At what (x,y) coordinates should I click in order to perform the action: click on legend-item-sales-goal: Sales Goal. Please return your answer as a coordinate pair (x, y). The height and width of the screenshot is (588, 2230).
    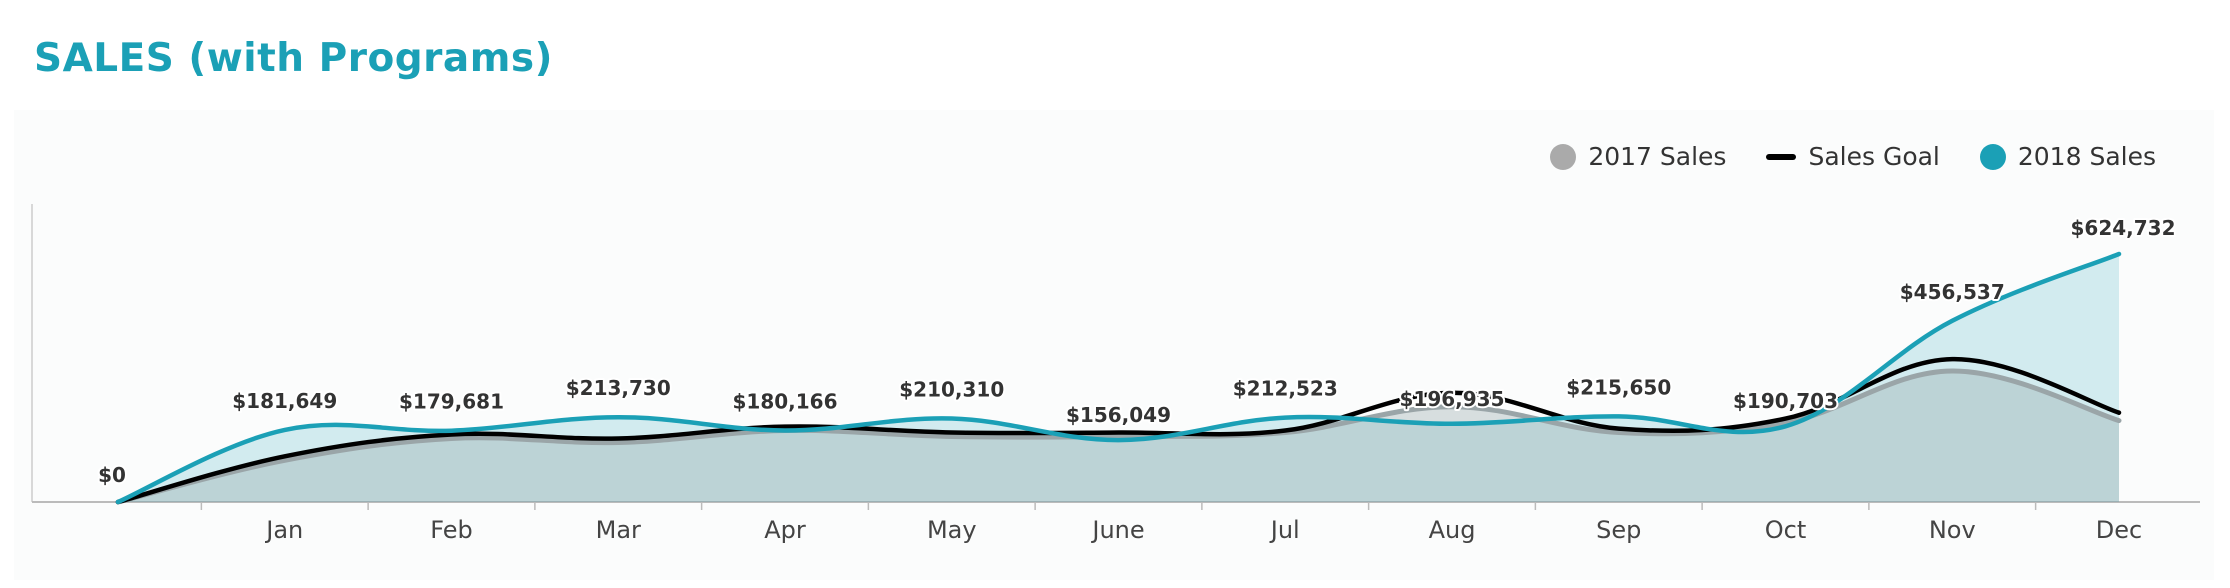
    Looking at the image, I should click on (1853, 156).